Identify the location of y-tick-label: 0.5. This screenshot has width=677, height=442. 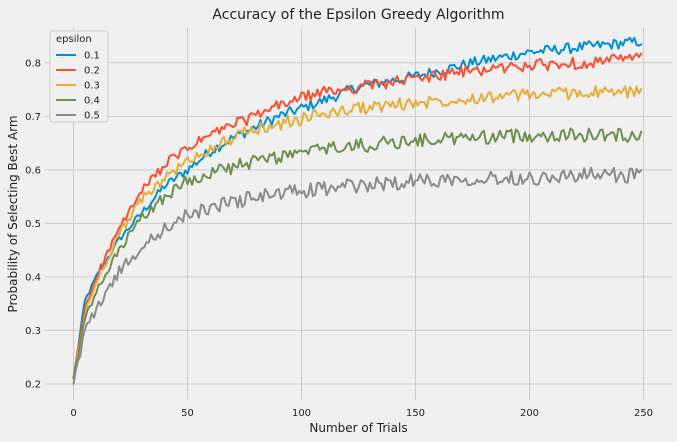
(33, 224).